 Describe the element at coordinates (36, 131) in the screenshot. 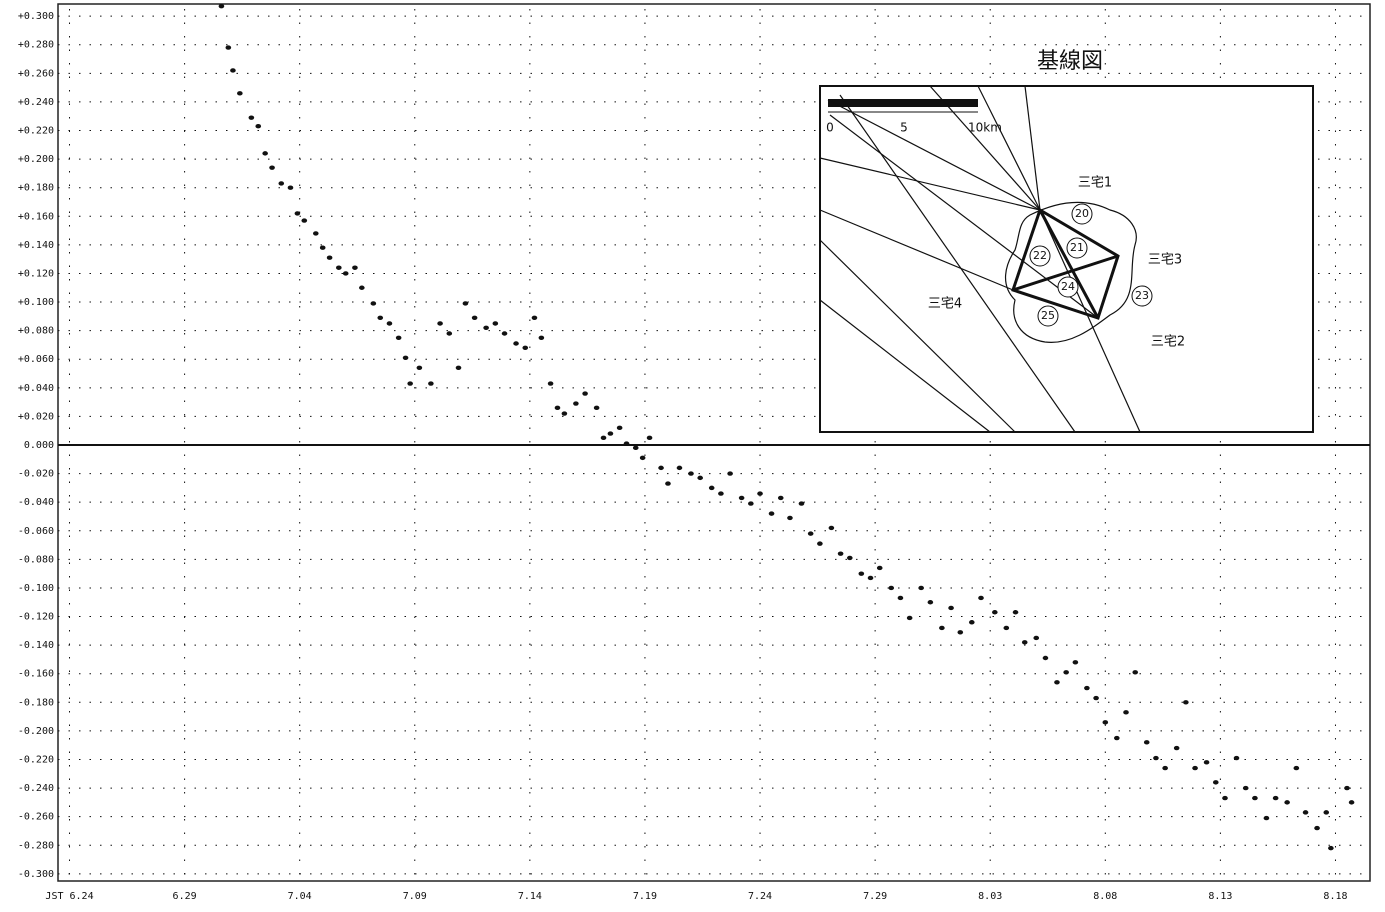

I see `y-tick-label: +0.220` at that location.